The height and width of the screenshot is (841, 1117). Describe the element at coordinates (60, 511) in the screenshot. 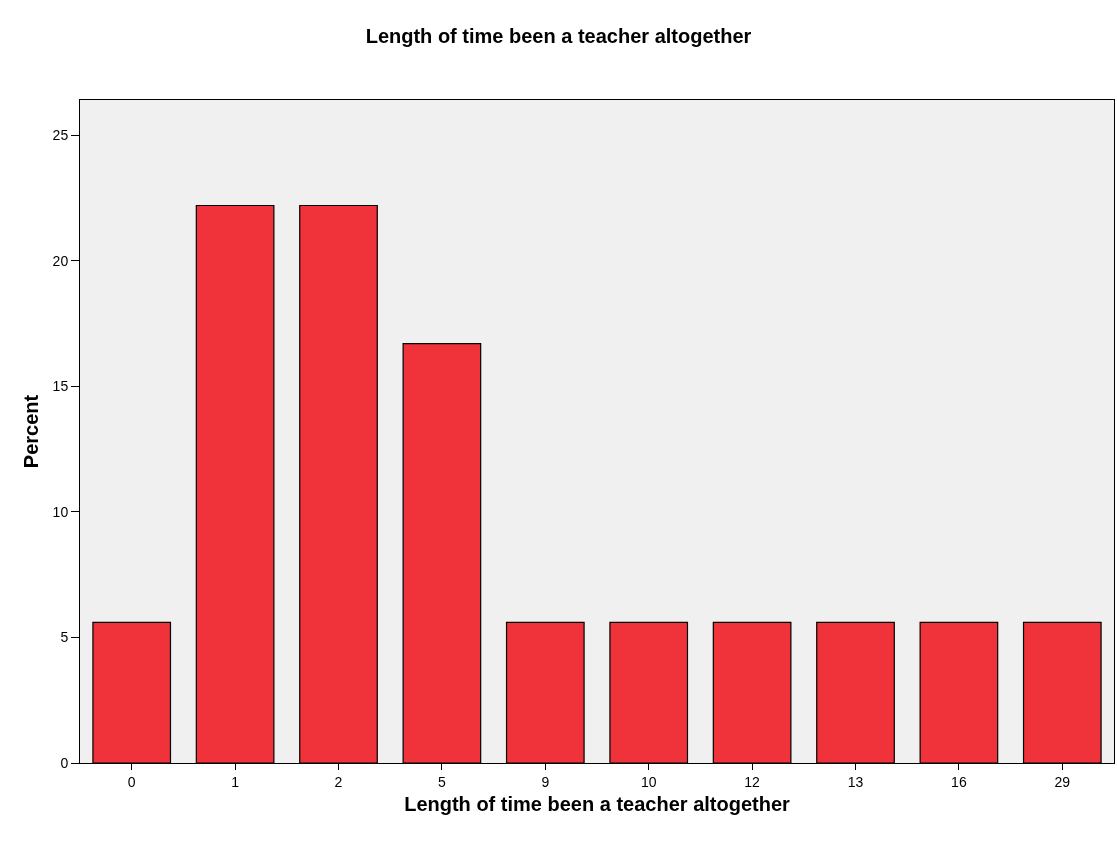

I see `y-tick-label: 10` at that location.